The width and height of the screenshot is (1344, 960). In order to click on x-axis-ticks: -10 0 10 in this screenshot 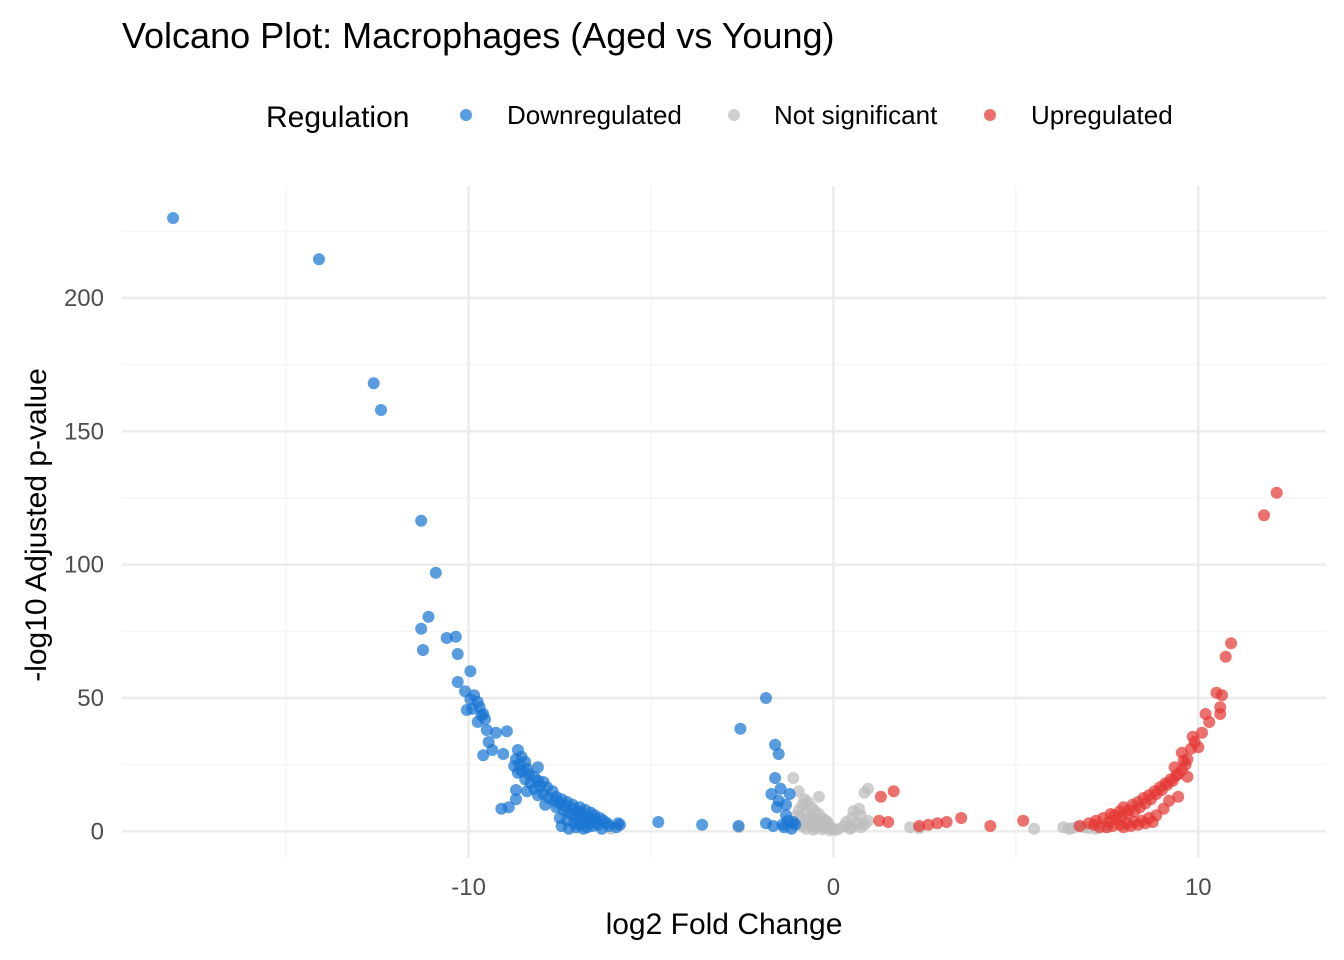, I will do `click(831, 887)`.